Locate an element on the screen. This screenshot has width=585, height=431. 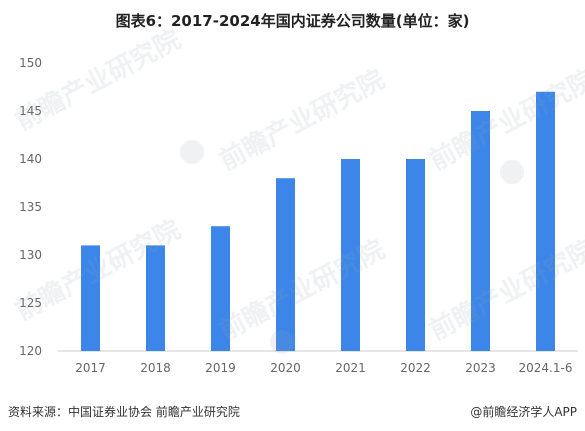
bar-2021 is located at coordinates (350, 255).